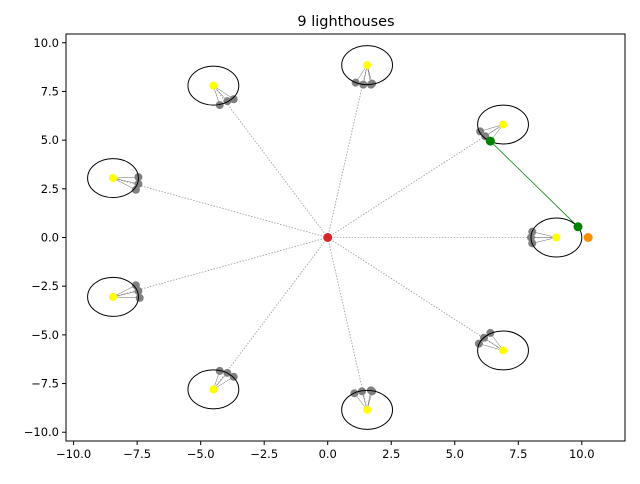 The width and height of the screenshot is (640, 484). Describe the element at coordinates (455, 454) in the screenshot. I see `x-tick-label: 5.0` at that location.